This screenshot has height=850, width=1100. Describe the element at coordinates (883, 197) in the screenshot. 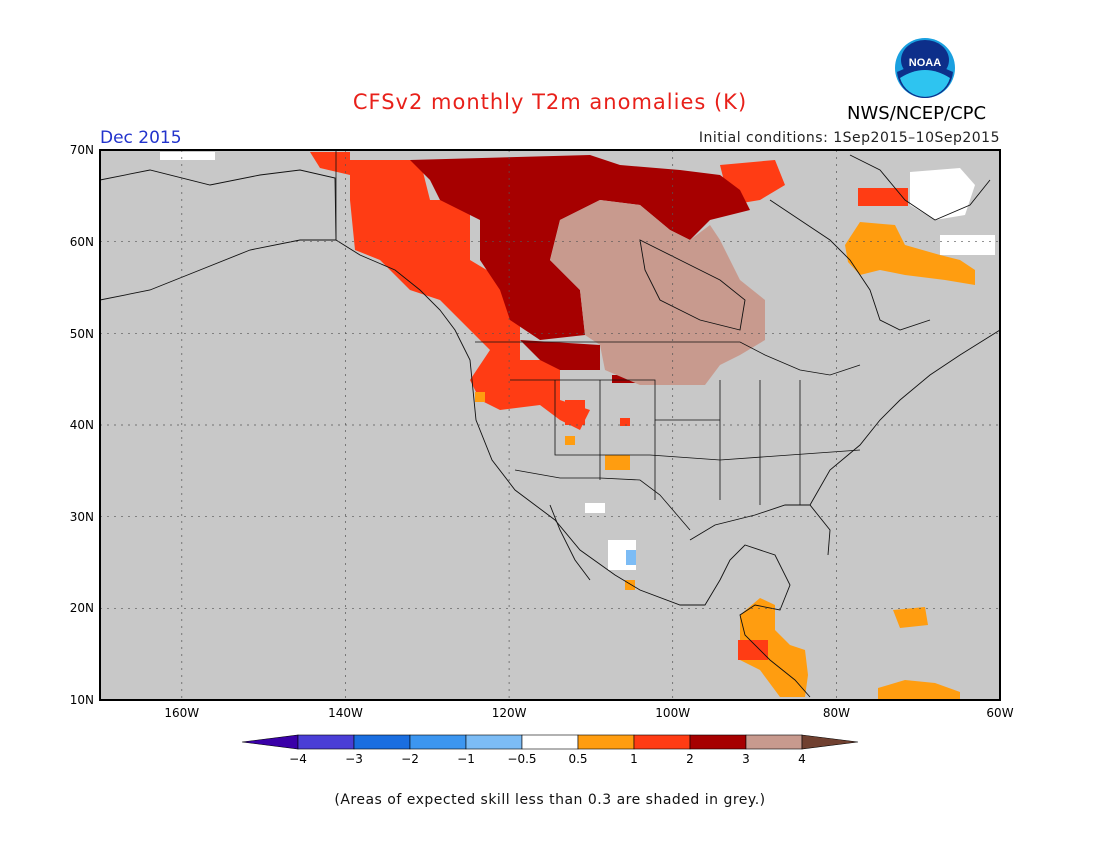

I see `anomaly-region-1to2-greenland` at that location.